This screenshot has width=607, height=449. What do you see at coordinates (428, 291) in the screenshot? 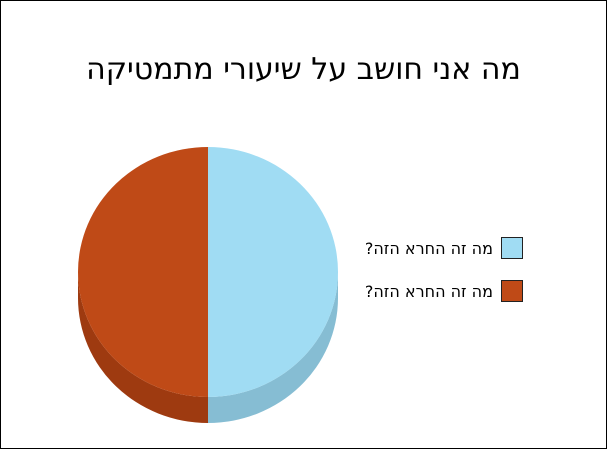
I see `legend-label-2: מה זה החרא הזה?` at bounding box center [428, 291].